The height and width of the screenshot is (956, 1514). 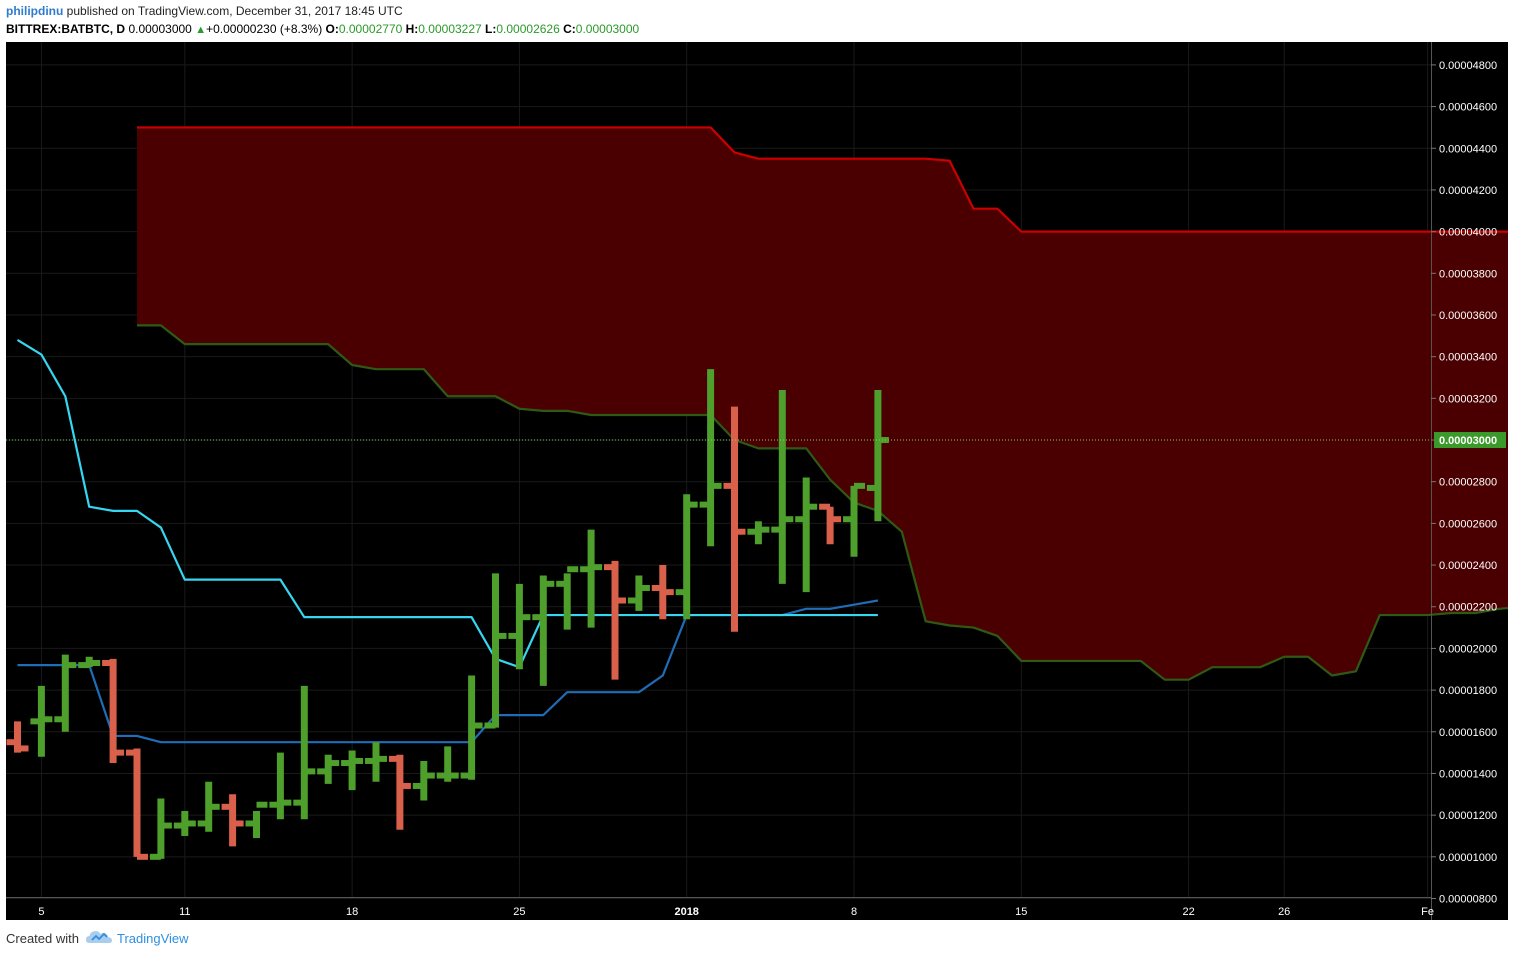 I want to click on symbol-label: BITTREX:BATBTC, D, so click(x=66, y=29).